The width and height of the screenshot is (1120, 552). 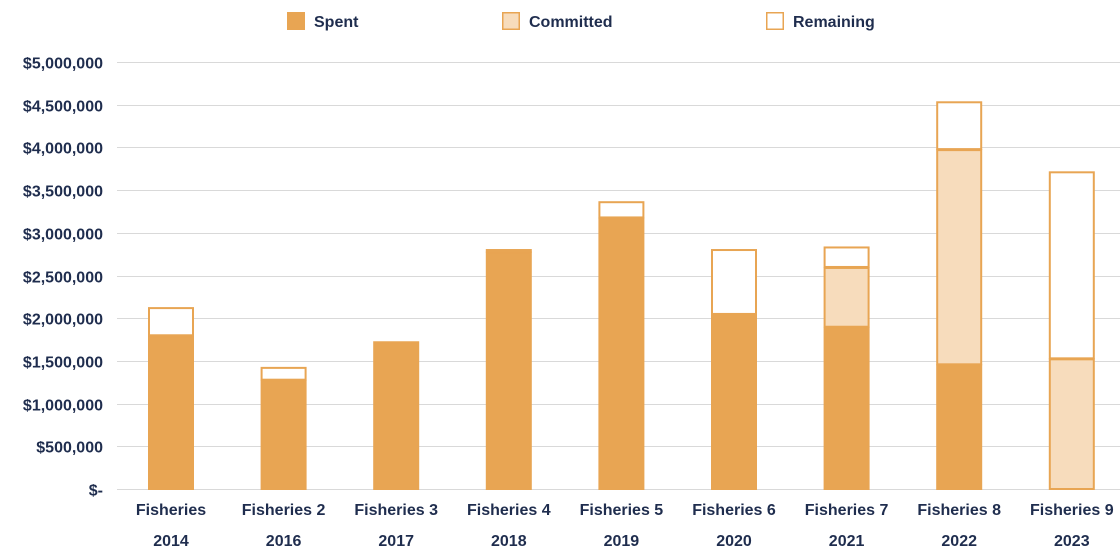 I want to click on y-tick-label-1-500-000: $1,500,000, so click(x=63, y=363).